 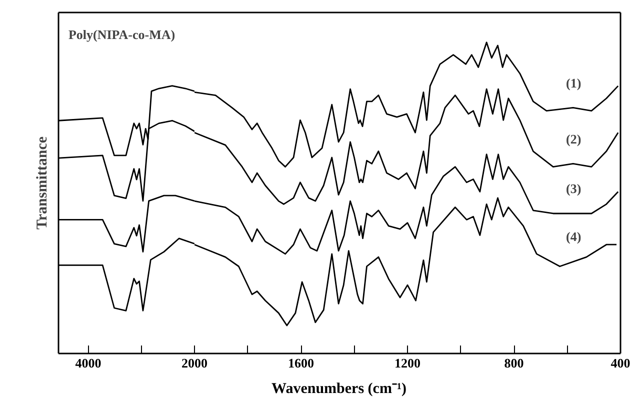 I want to click on series-label: (4), so click(x=574, y=236).